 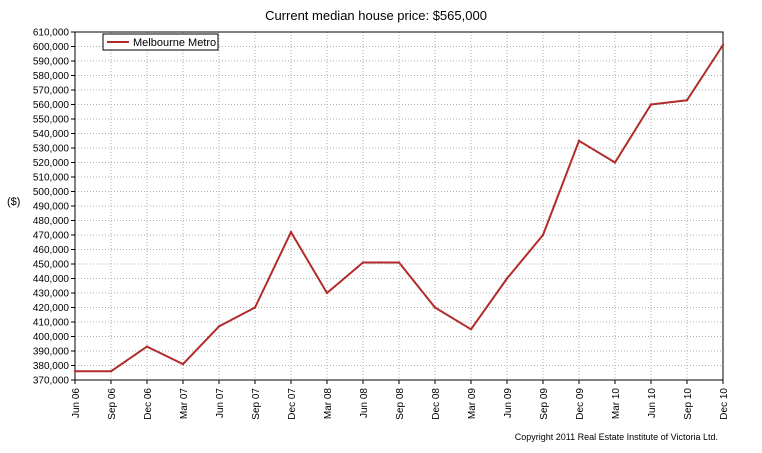 I want to click on y-tick-label: 500,000, so click(x=51, y=192).